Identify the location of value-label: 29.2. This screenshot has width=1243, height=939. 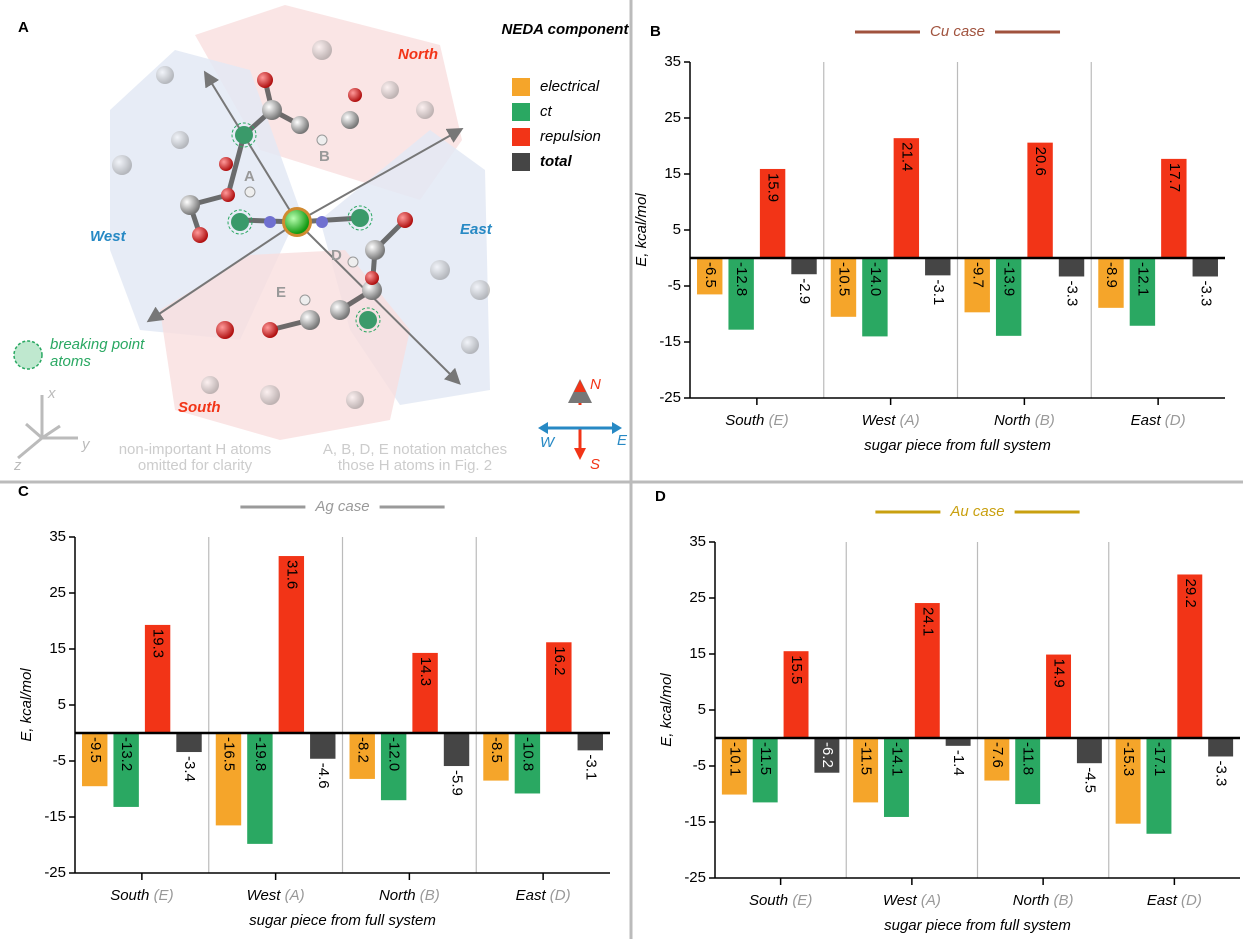
(1190, 592).